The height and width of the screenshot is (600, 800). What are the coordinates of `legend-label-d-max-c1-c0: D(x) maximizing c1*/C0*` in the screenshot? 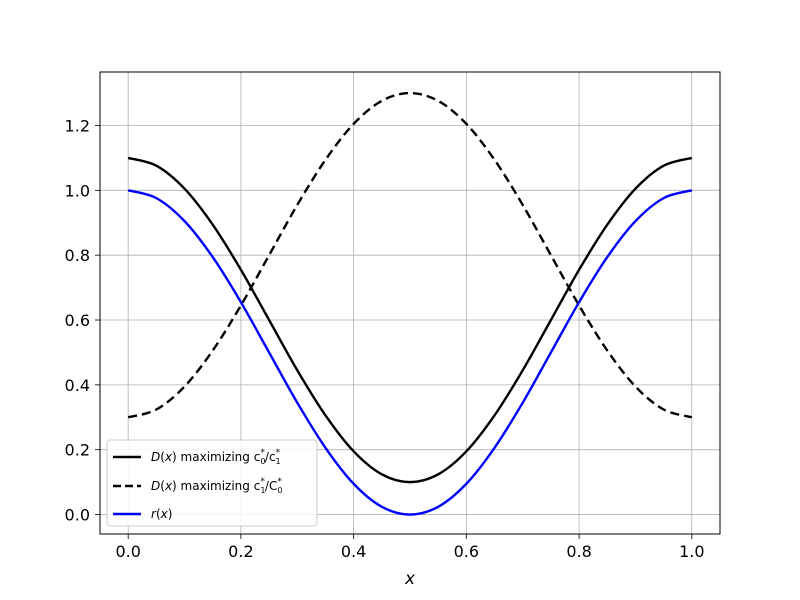 It's located at (216, 486).